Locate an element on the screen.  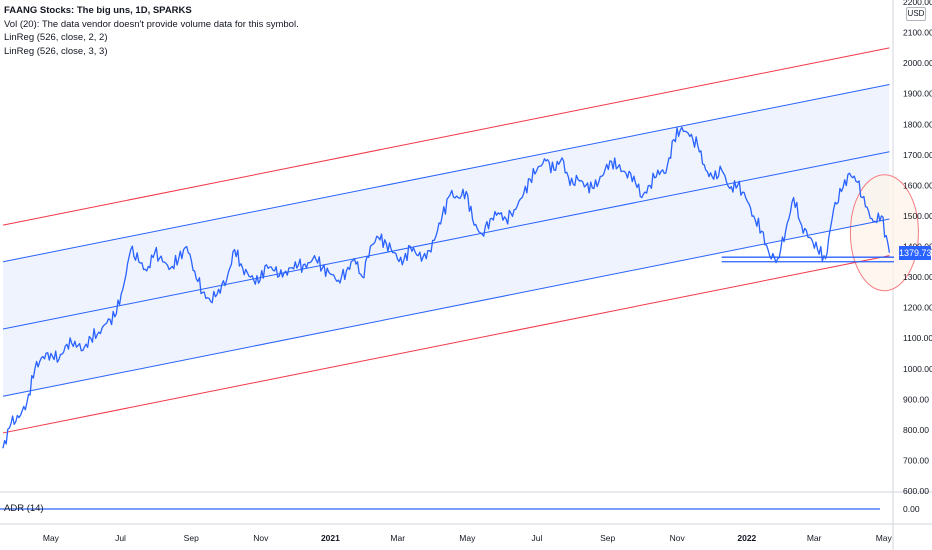
y-tick-label: 1000.00 is located at coordinates (917, 369).